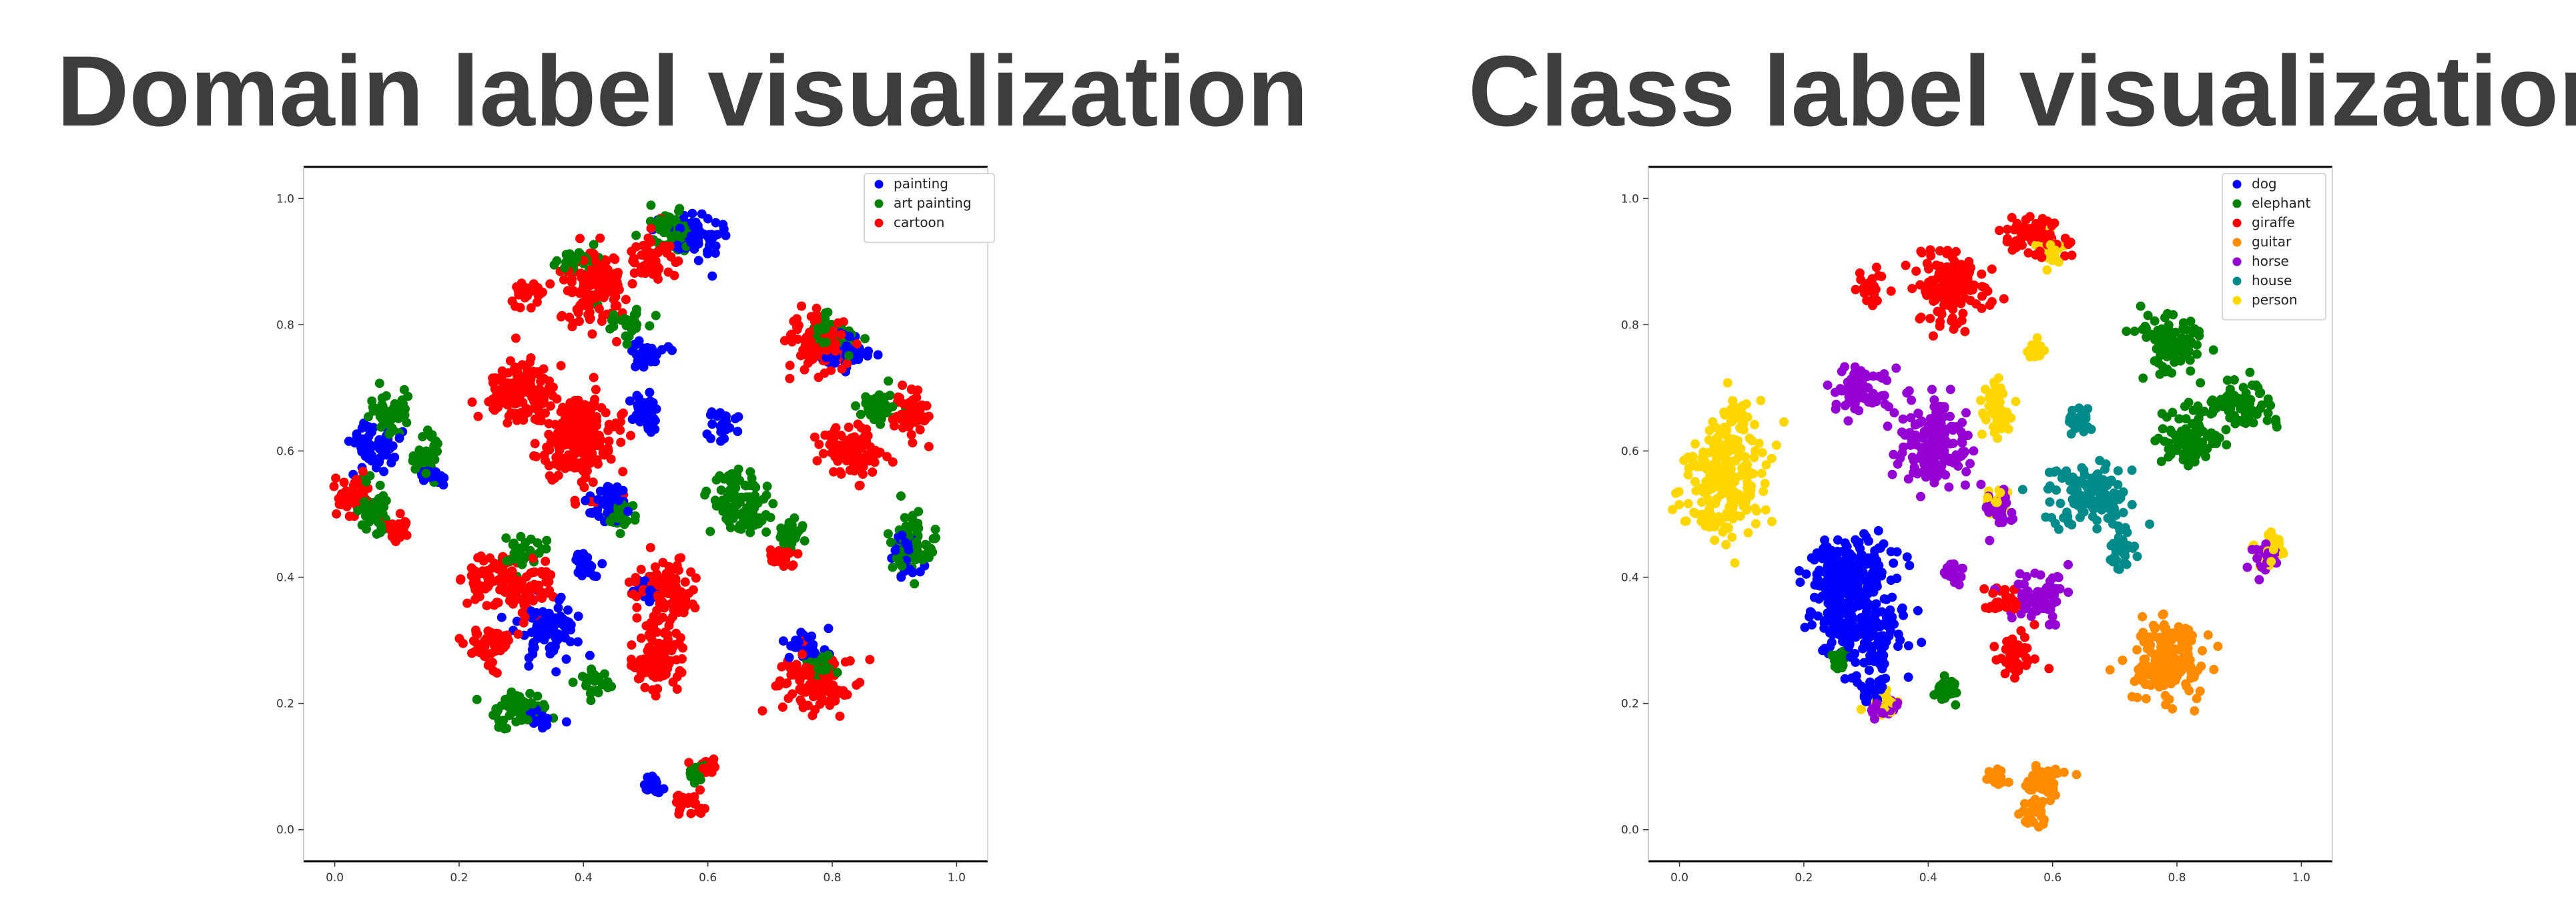  Describe the element at coordinates (2022, 91) in the screenshot. I see `right-panel-title: Class label visualization` at that location.